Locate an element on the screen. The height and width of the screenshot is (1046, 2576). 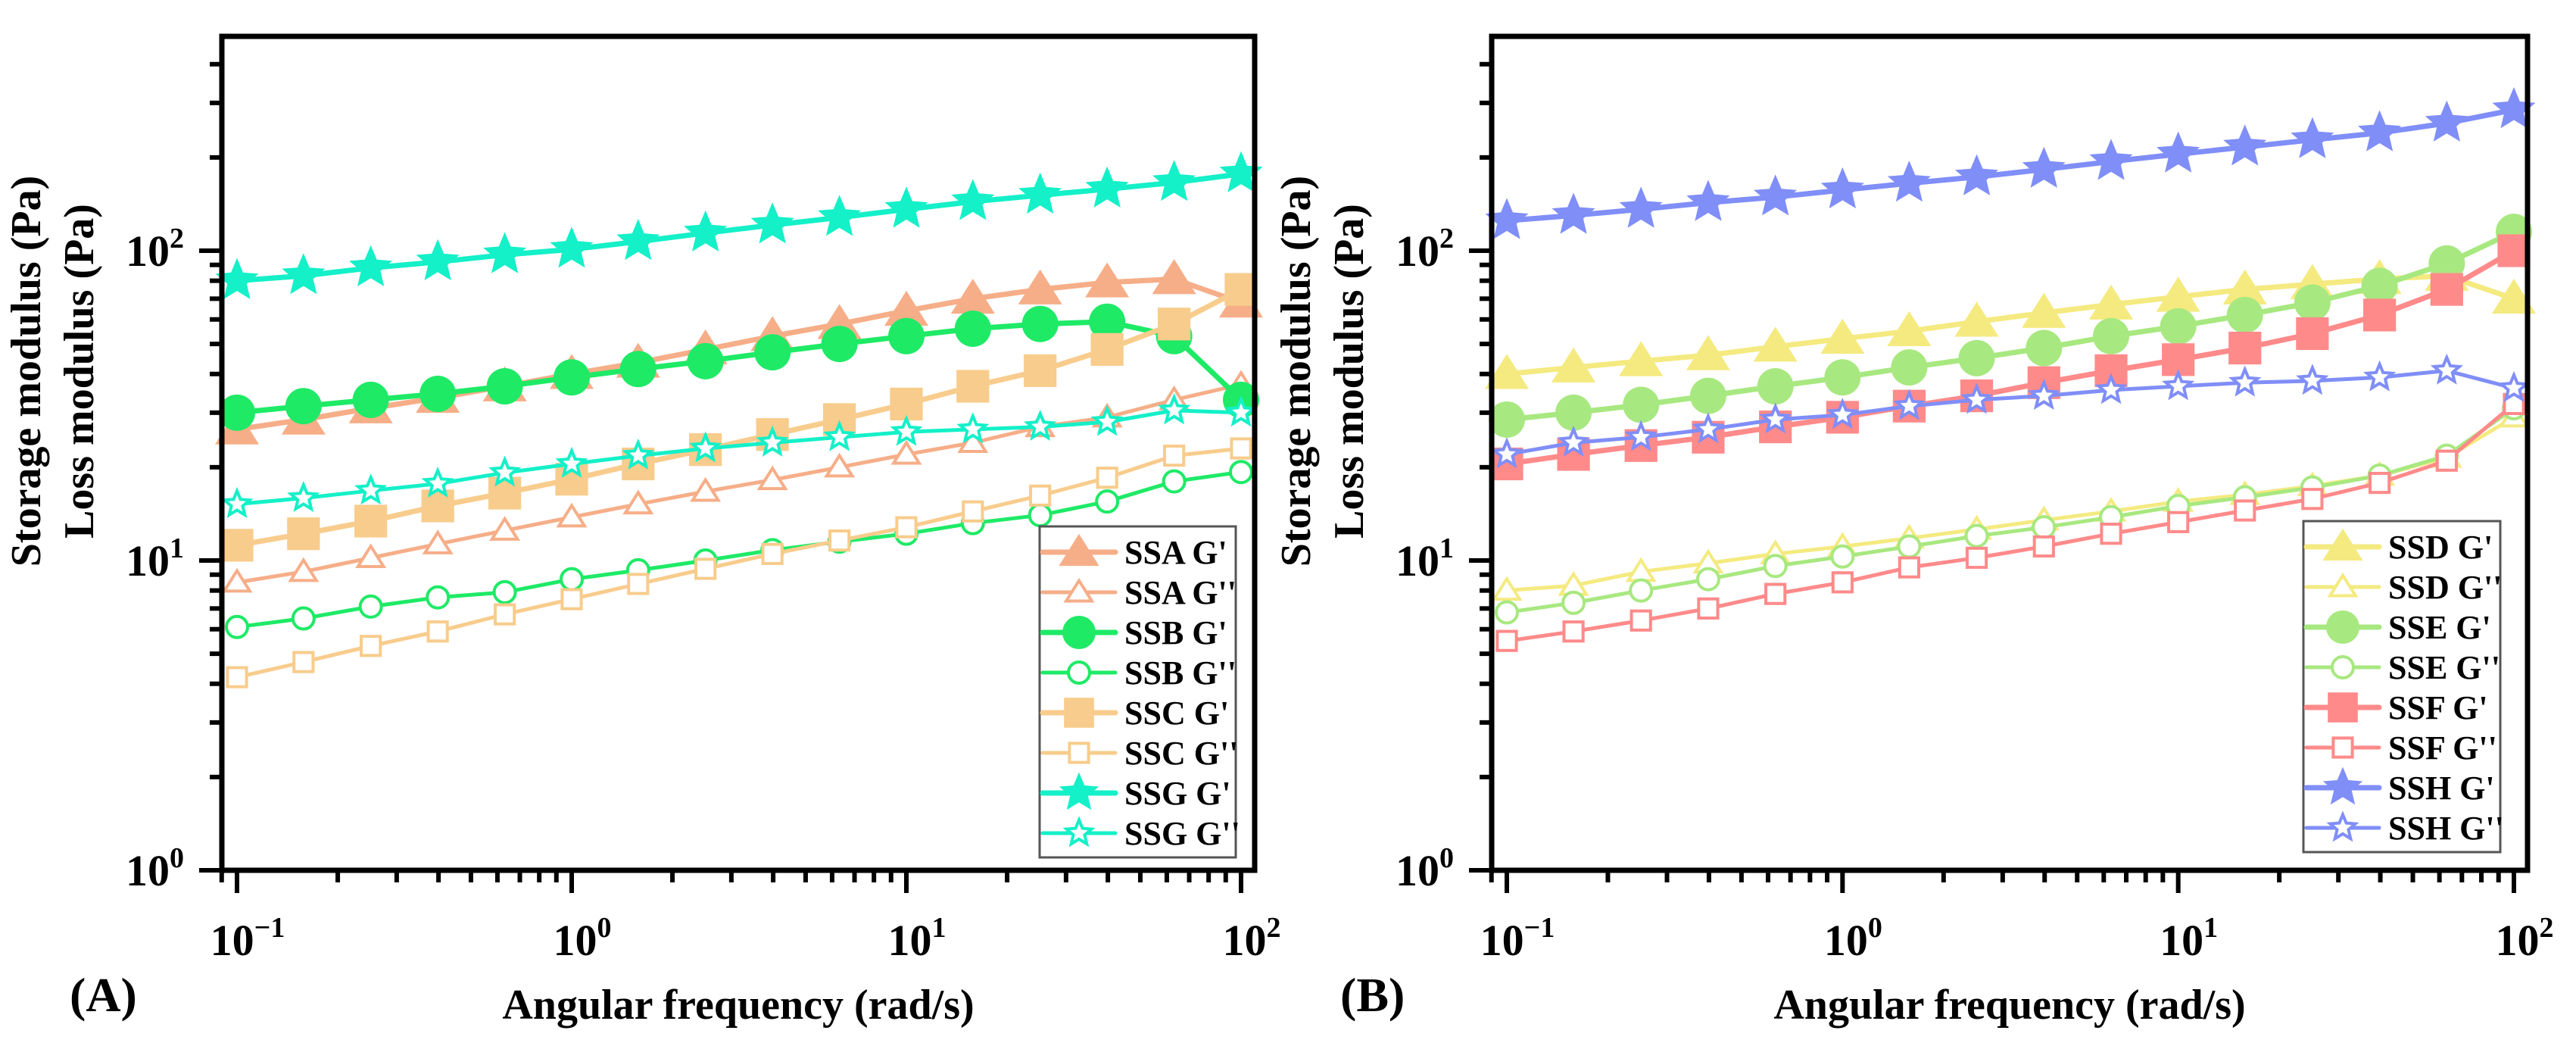
legend-square-marker is located at coordinates (1079, 713).